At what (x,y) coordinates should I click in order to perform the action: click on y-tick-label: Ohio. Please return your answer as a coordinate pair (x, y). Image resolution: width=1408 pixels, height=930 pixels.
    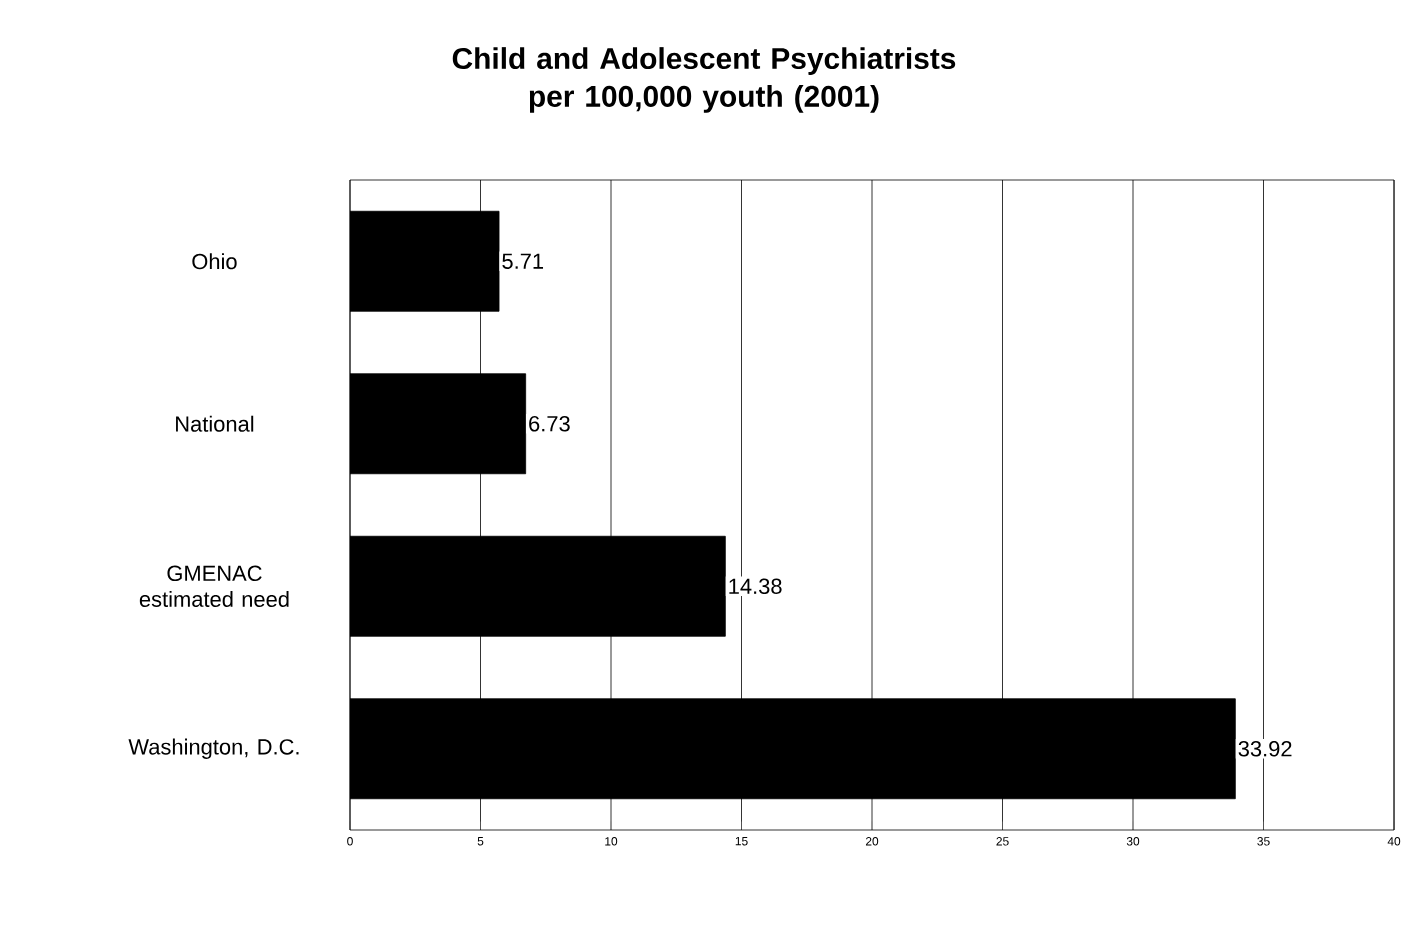
    Looking at the image, I should click on (214, 261).